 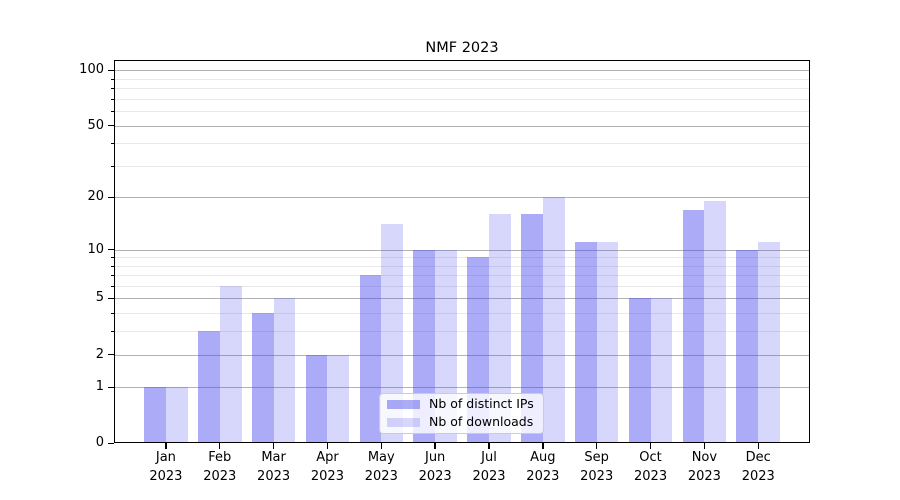 I want to click on legend-swatch-distinct-ips, so click(x=403, y=404).